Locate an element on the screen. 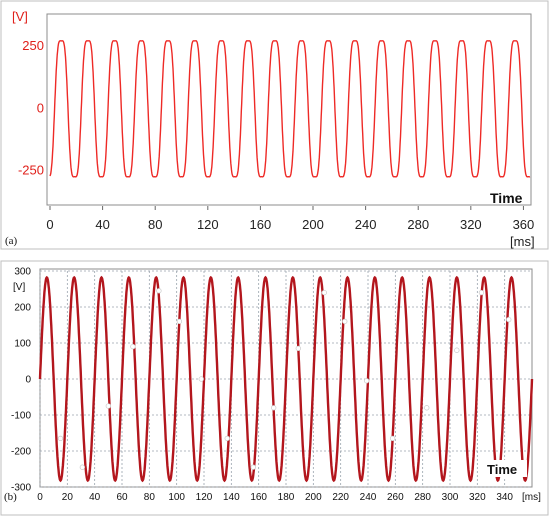 The height and width of the screenshot is (517, 550). panel-b-ytick-label: 0 is located at coordinates (28, 380).